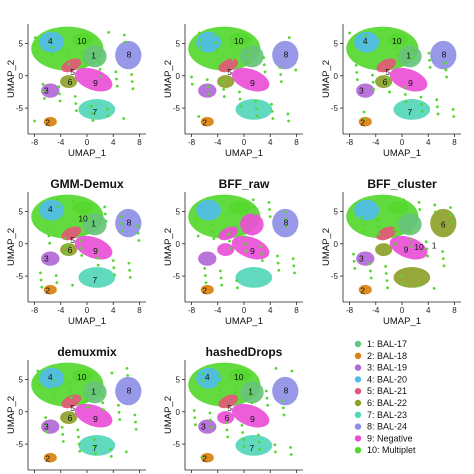 The width and height of the screenshot is (474, 474). I want to click on cluster-label: 1, so click(93, 224).